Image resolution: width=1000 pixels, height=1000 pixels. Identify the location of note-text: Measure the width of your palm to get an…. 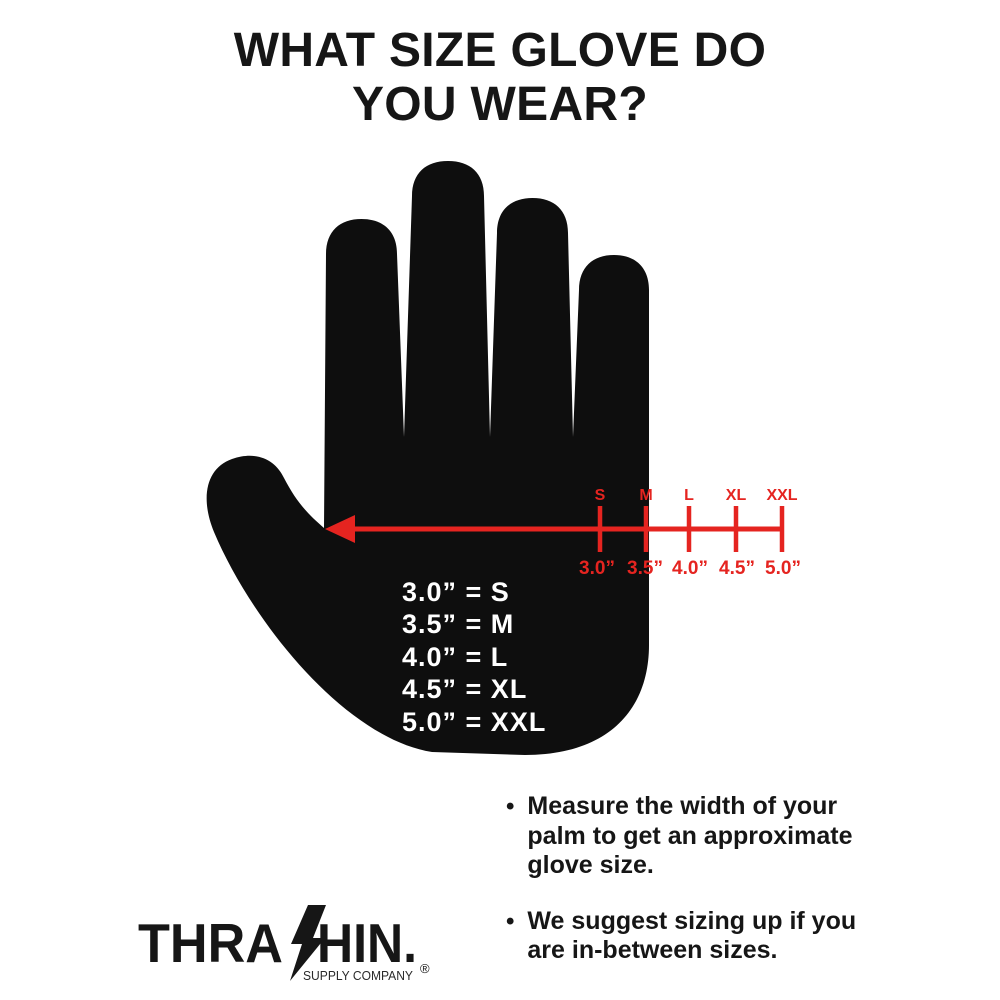
(690, 835).